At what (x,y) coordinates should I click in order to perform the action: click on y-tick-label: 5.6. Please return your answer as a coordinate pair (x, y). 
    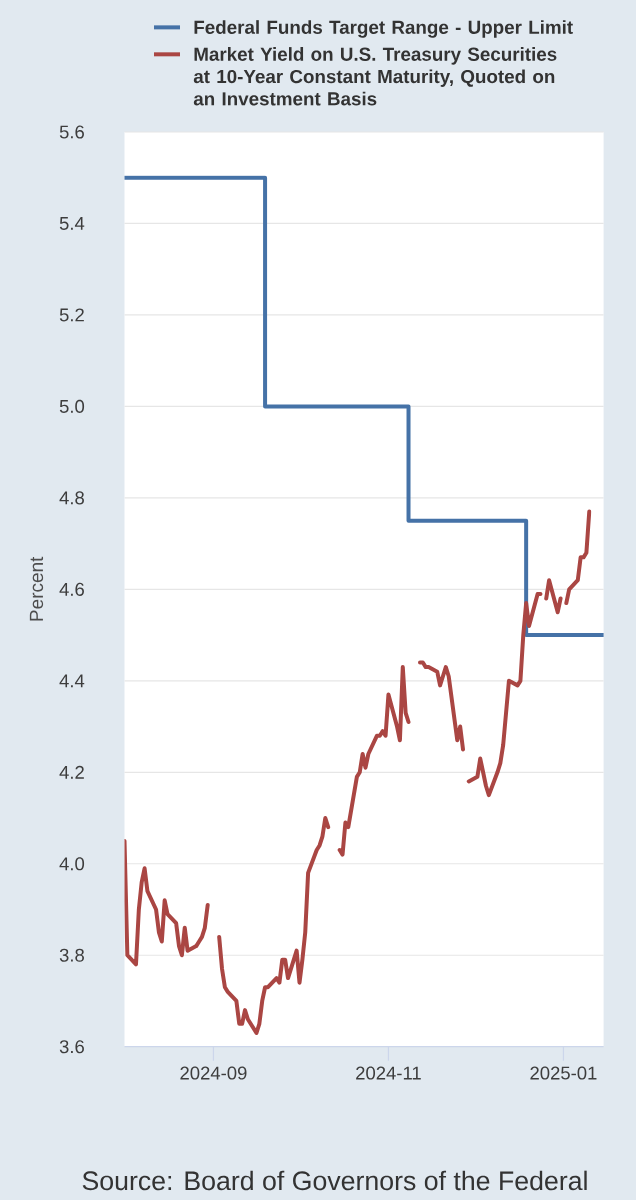
    Looking at the image, I should click on (71, 132).